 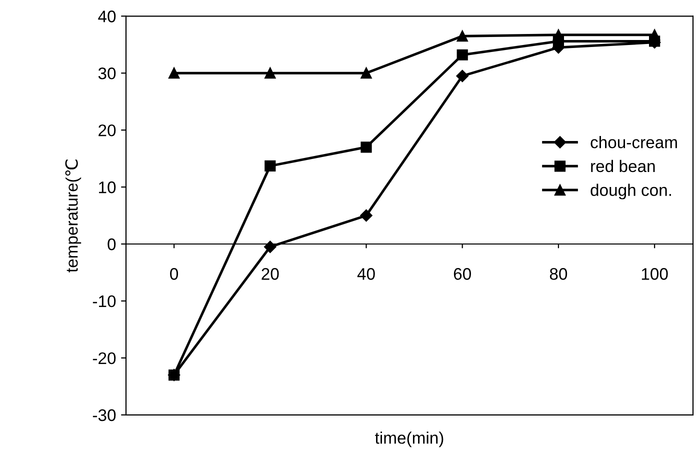 What do you see at coordinates (559, 274) in the screenshot?
I see `x-tick-label: 80` at bounding box center [559, 274].